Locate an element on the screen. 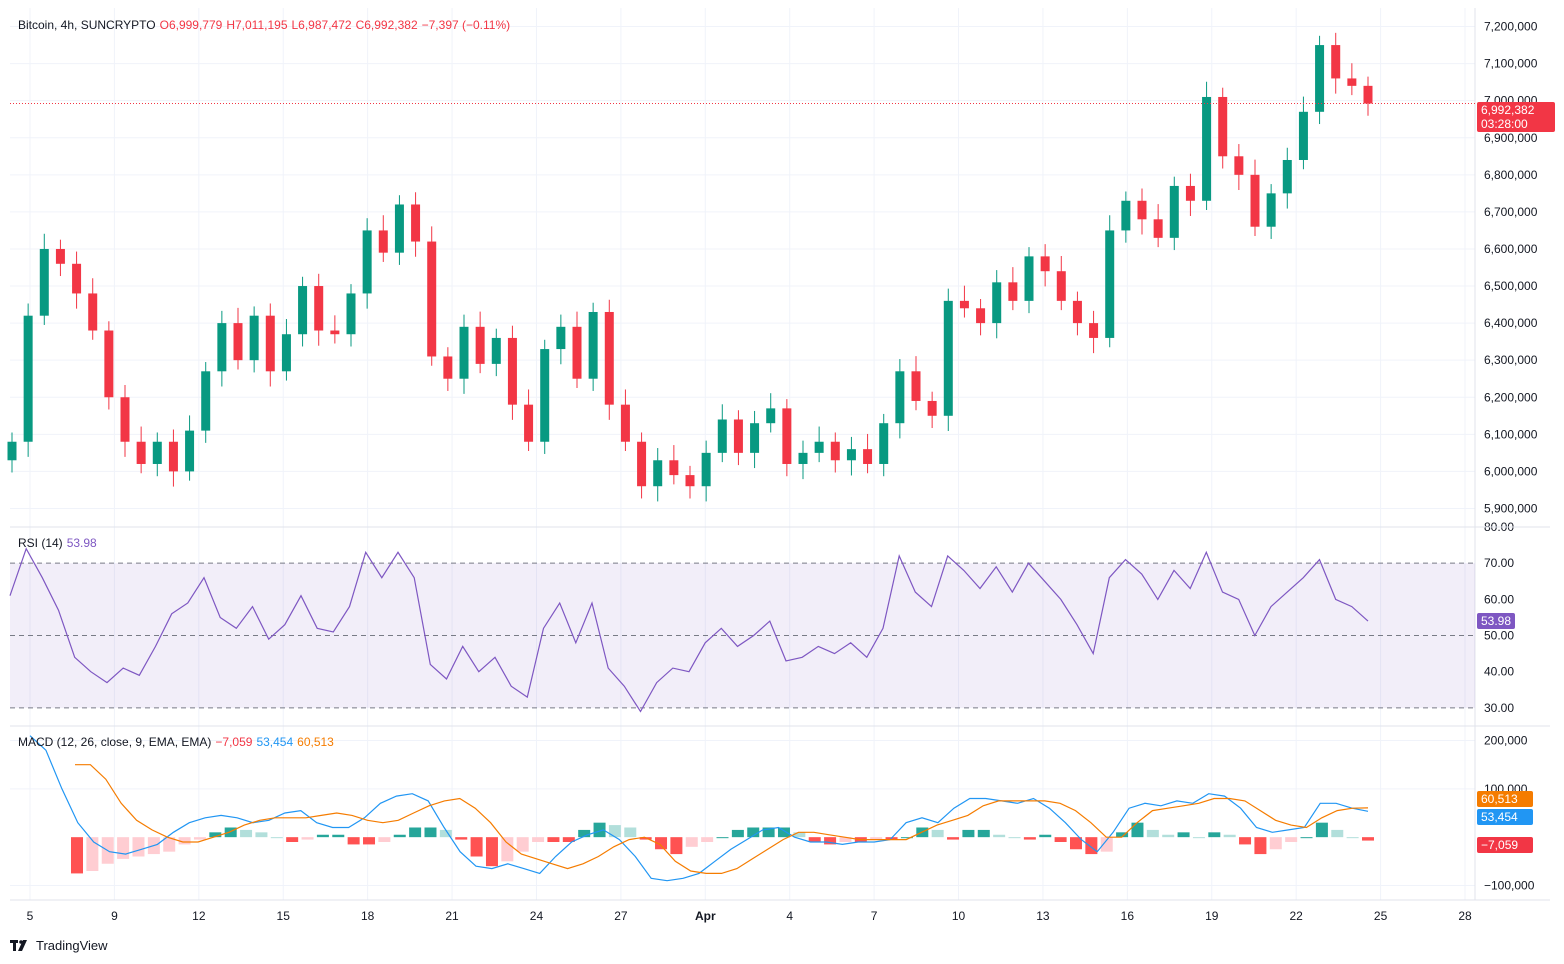 This screenshot has width=1564, height=964. macd-y-tick-label: −100,000 is located at coordinates (1509, 886).